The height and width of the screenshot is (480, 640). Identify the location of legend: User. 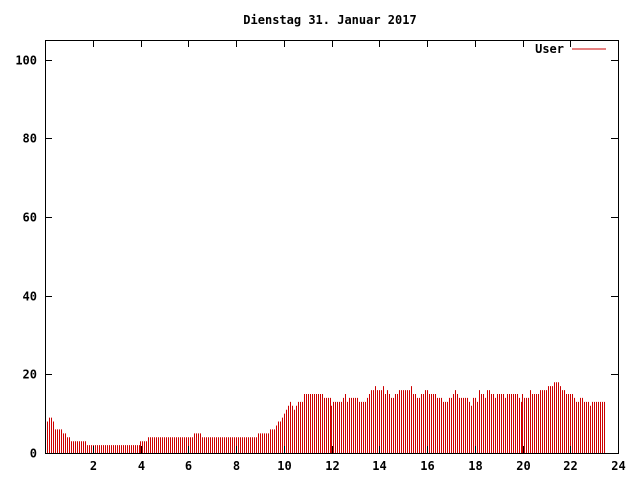
(570, 49).